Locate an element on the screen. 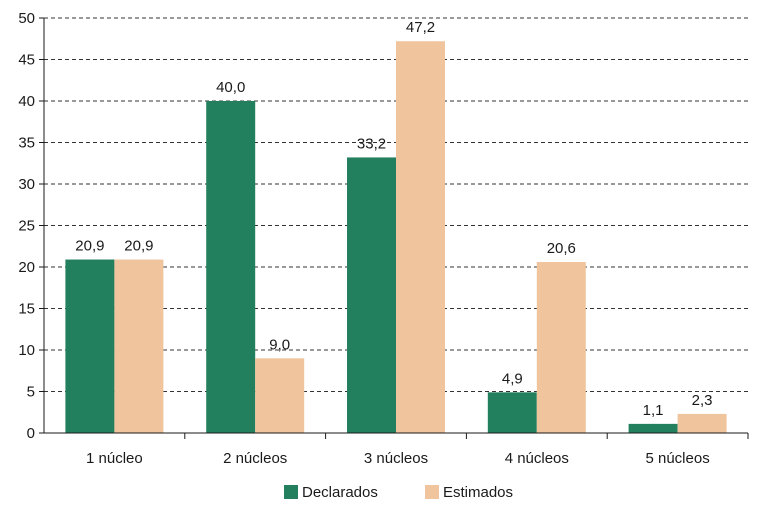 The image size is (765, 506). data-label: 33,2 is located at coordinates (371, 143).